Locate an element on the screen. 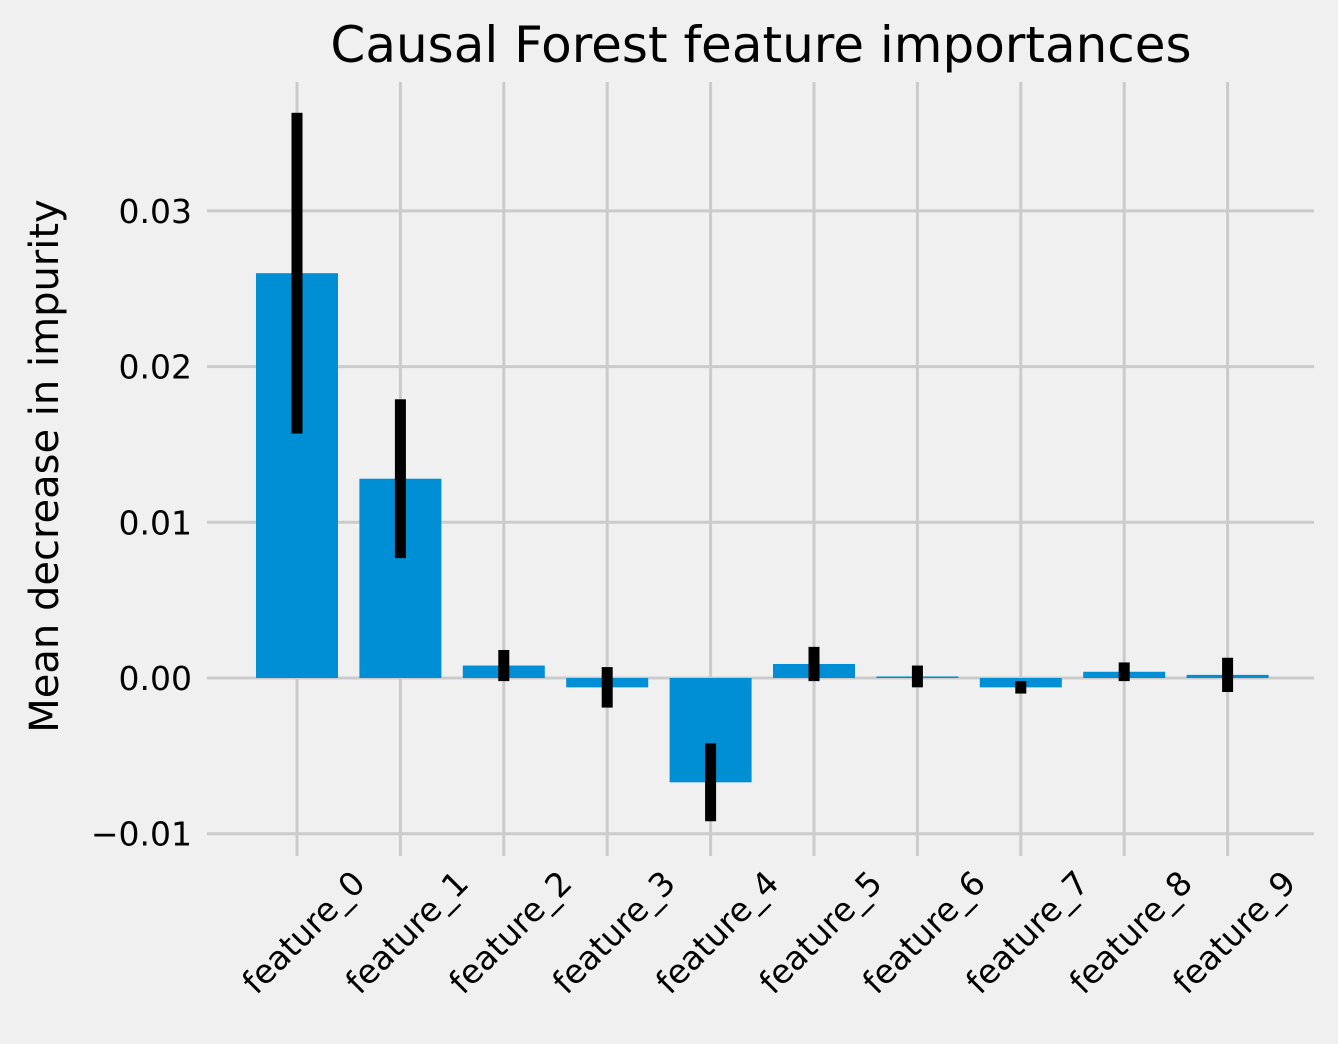 The image size is (1338, 1044). y-tick-label: −0.01 is located at coordinates (141, 834).